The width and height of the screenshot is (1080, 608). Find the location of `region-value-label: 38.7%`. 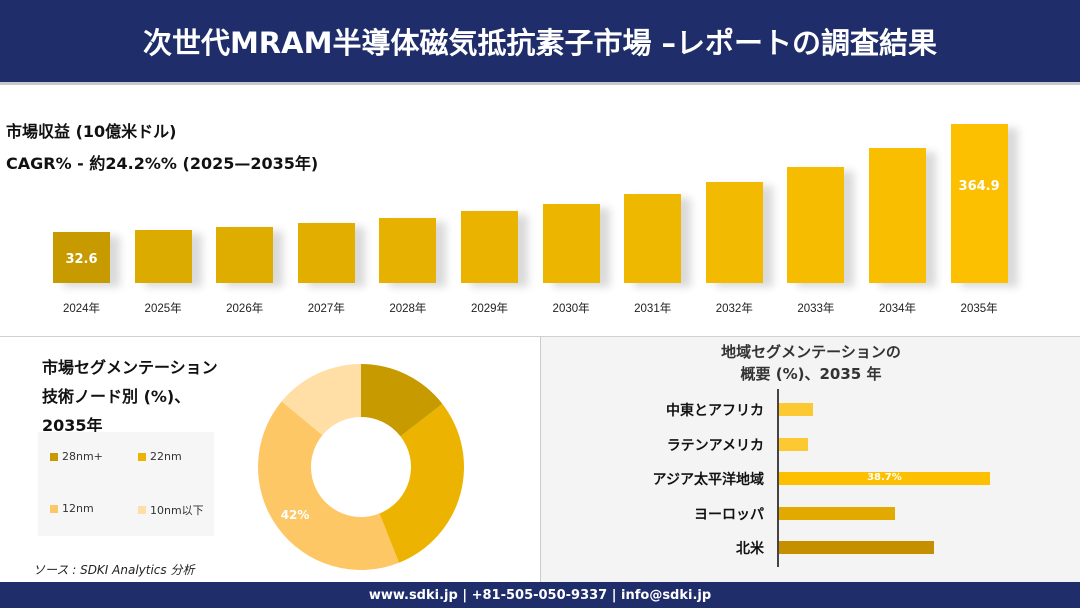

region-value-label: 38.7% is located at coordinates (884, 477).